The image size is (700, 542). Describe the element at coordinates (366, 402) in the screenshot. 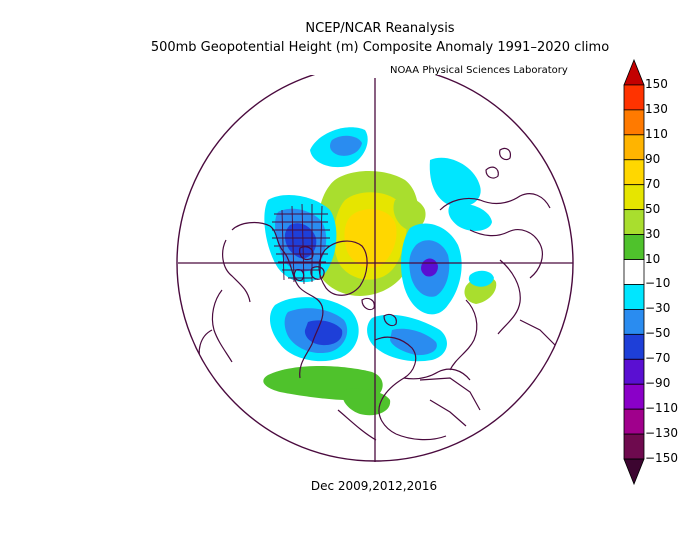

I see `anomaly-positive-africa` at that location.